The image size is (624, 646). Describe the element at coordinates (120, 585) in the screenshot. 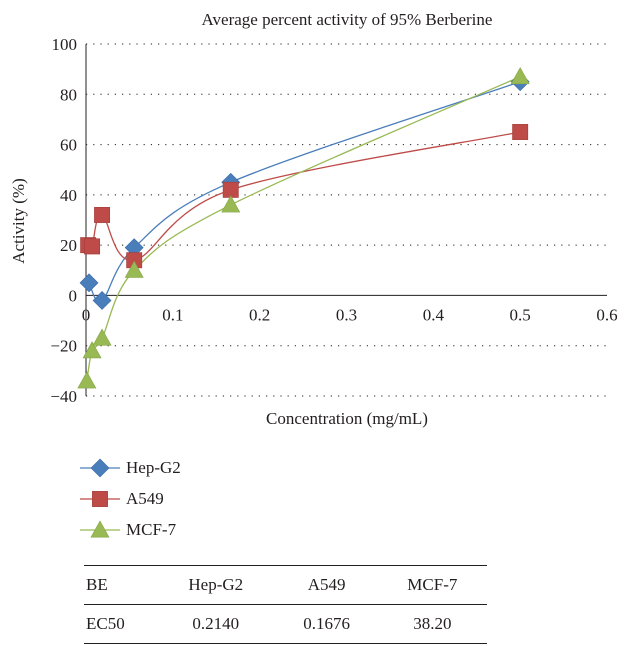

I see `table-header-cell: BE` at that location.